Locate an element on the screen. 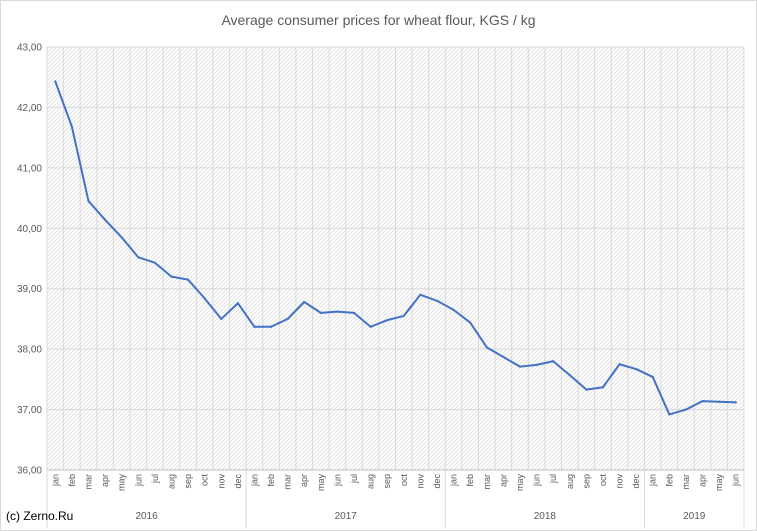 The width and height of the screenshot is (757, 531). year-label: 2018 is located at coordinates (545, 516).